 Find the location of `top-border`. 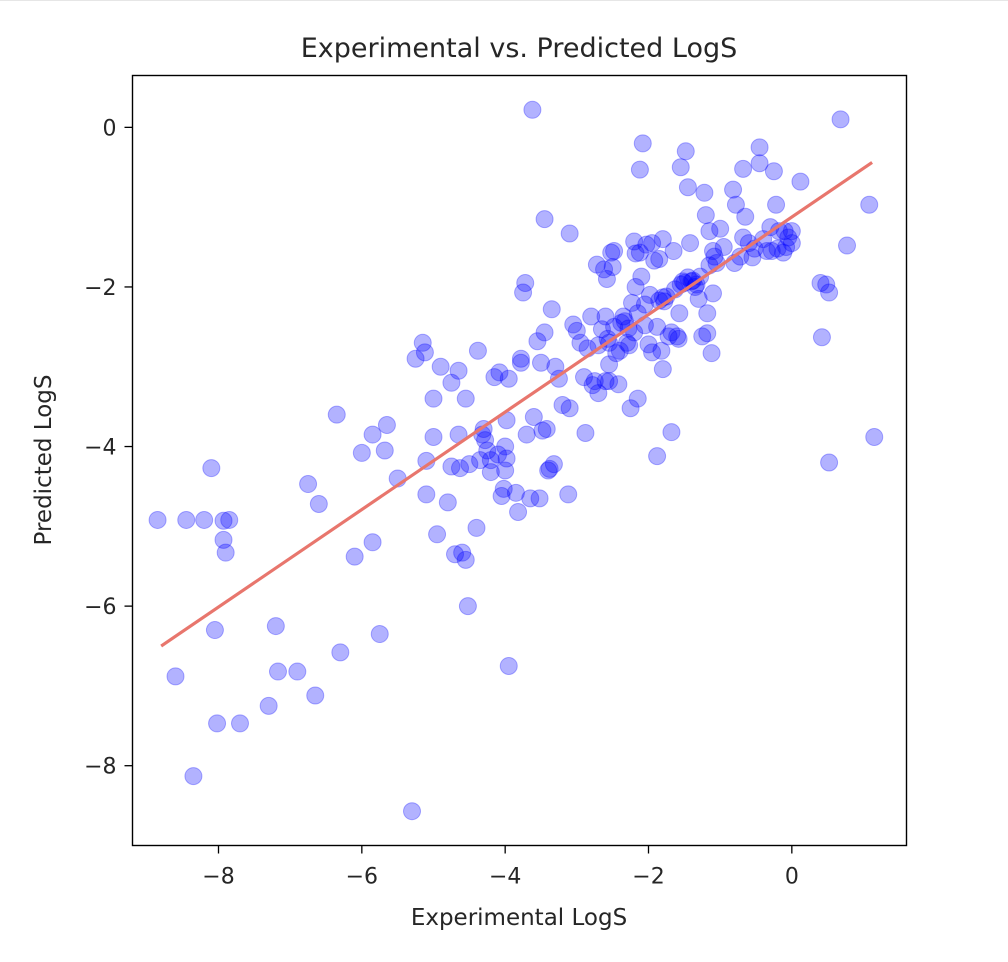

top-border is located at coordinates (504, 0).